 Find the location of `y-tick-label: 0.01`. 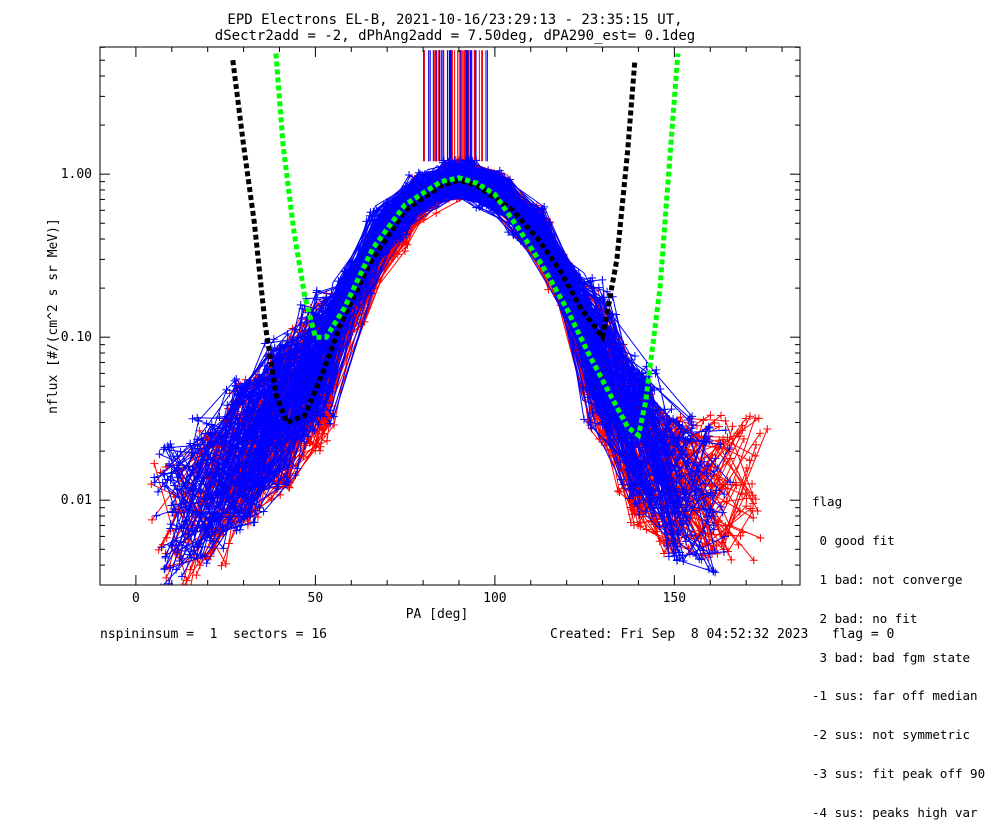

y-tick-label: 0.01 is located at coordinates (76, 500).